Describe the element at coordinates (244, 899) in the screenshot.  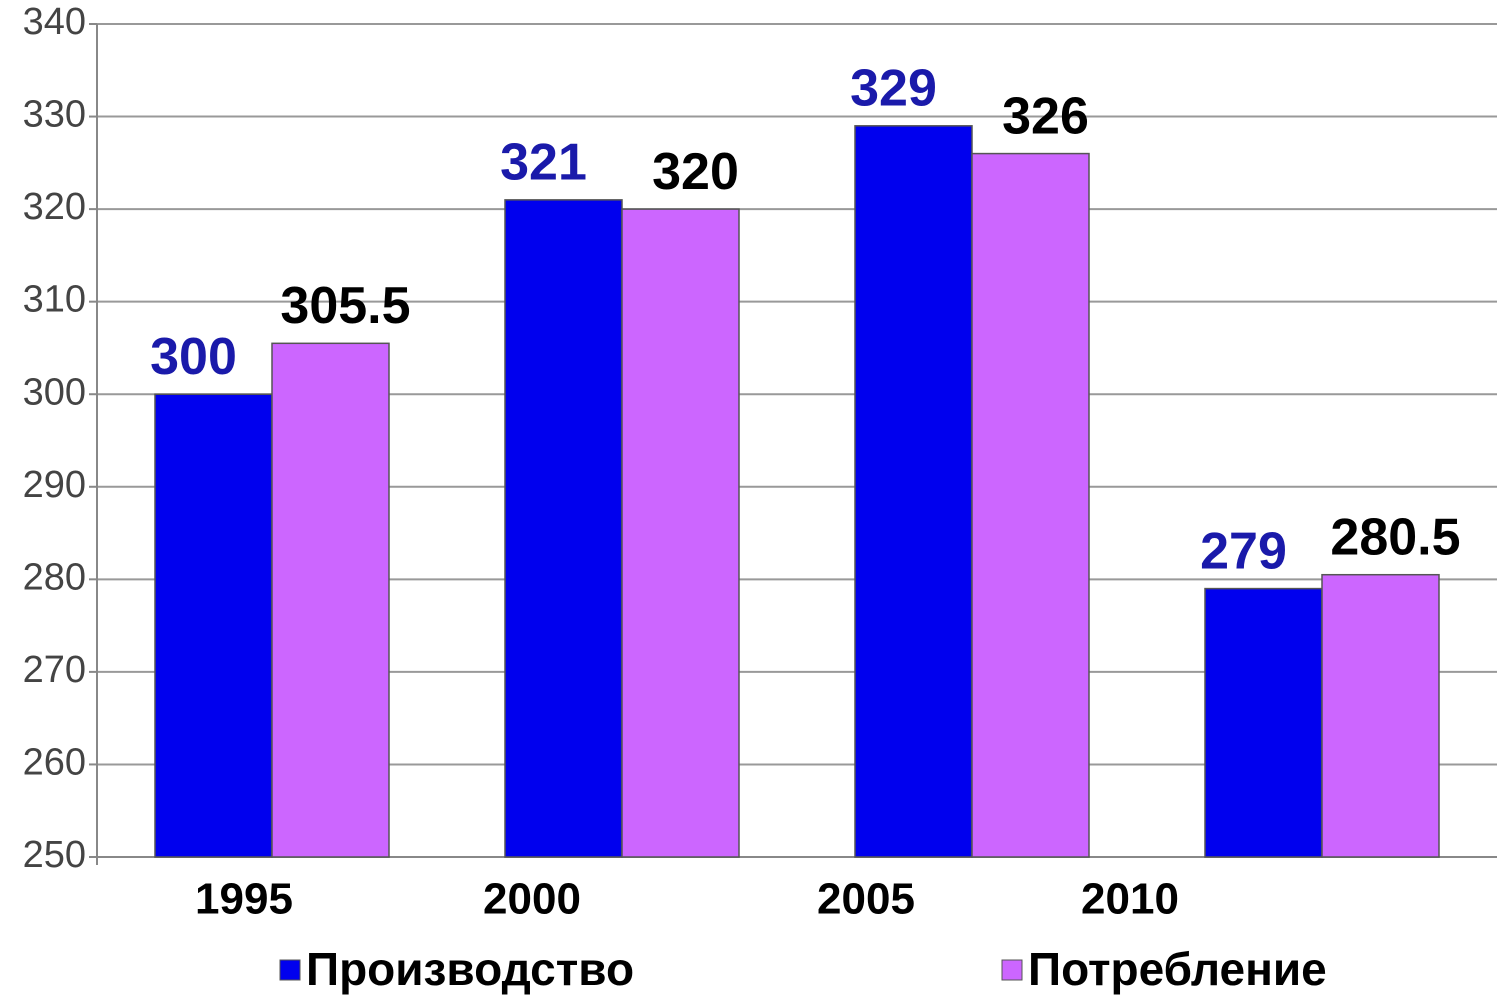
I see `x-tick-label: 1995` at that location.